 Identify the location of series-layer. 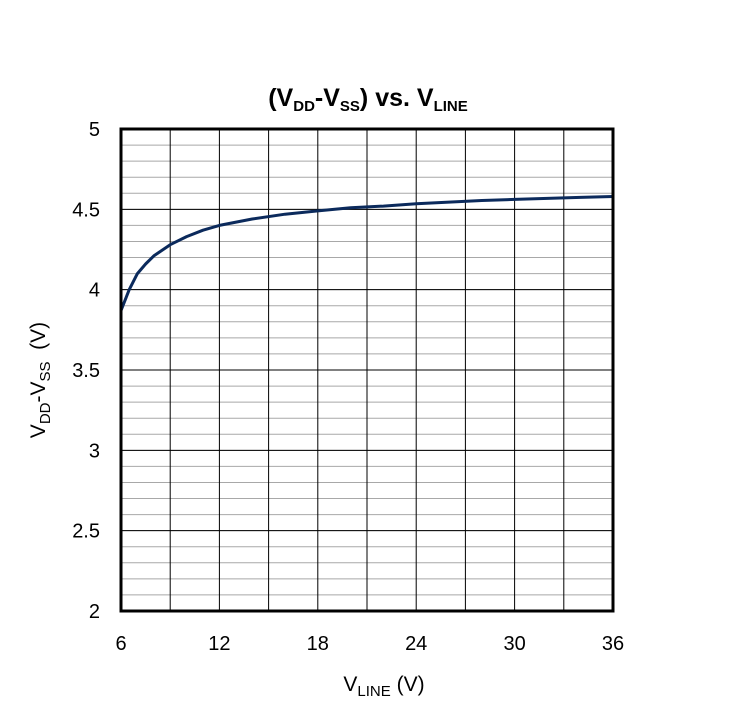
(366, 253).